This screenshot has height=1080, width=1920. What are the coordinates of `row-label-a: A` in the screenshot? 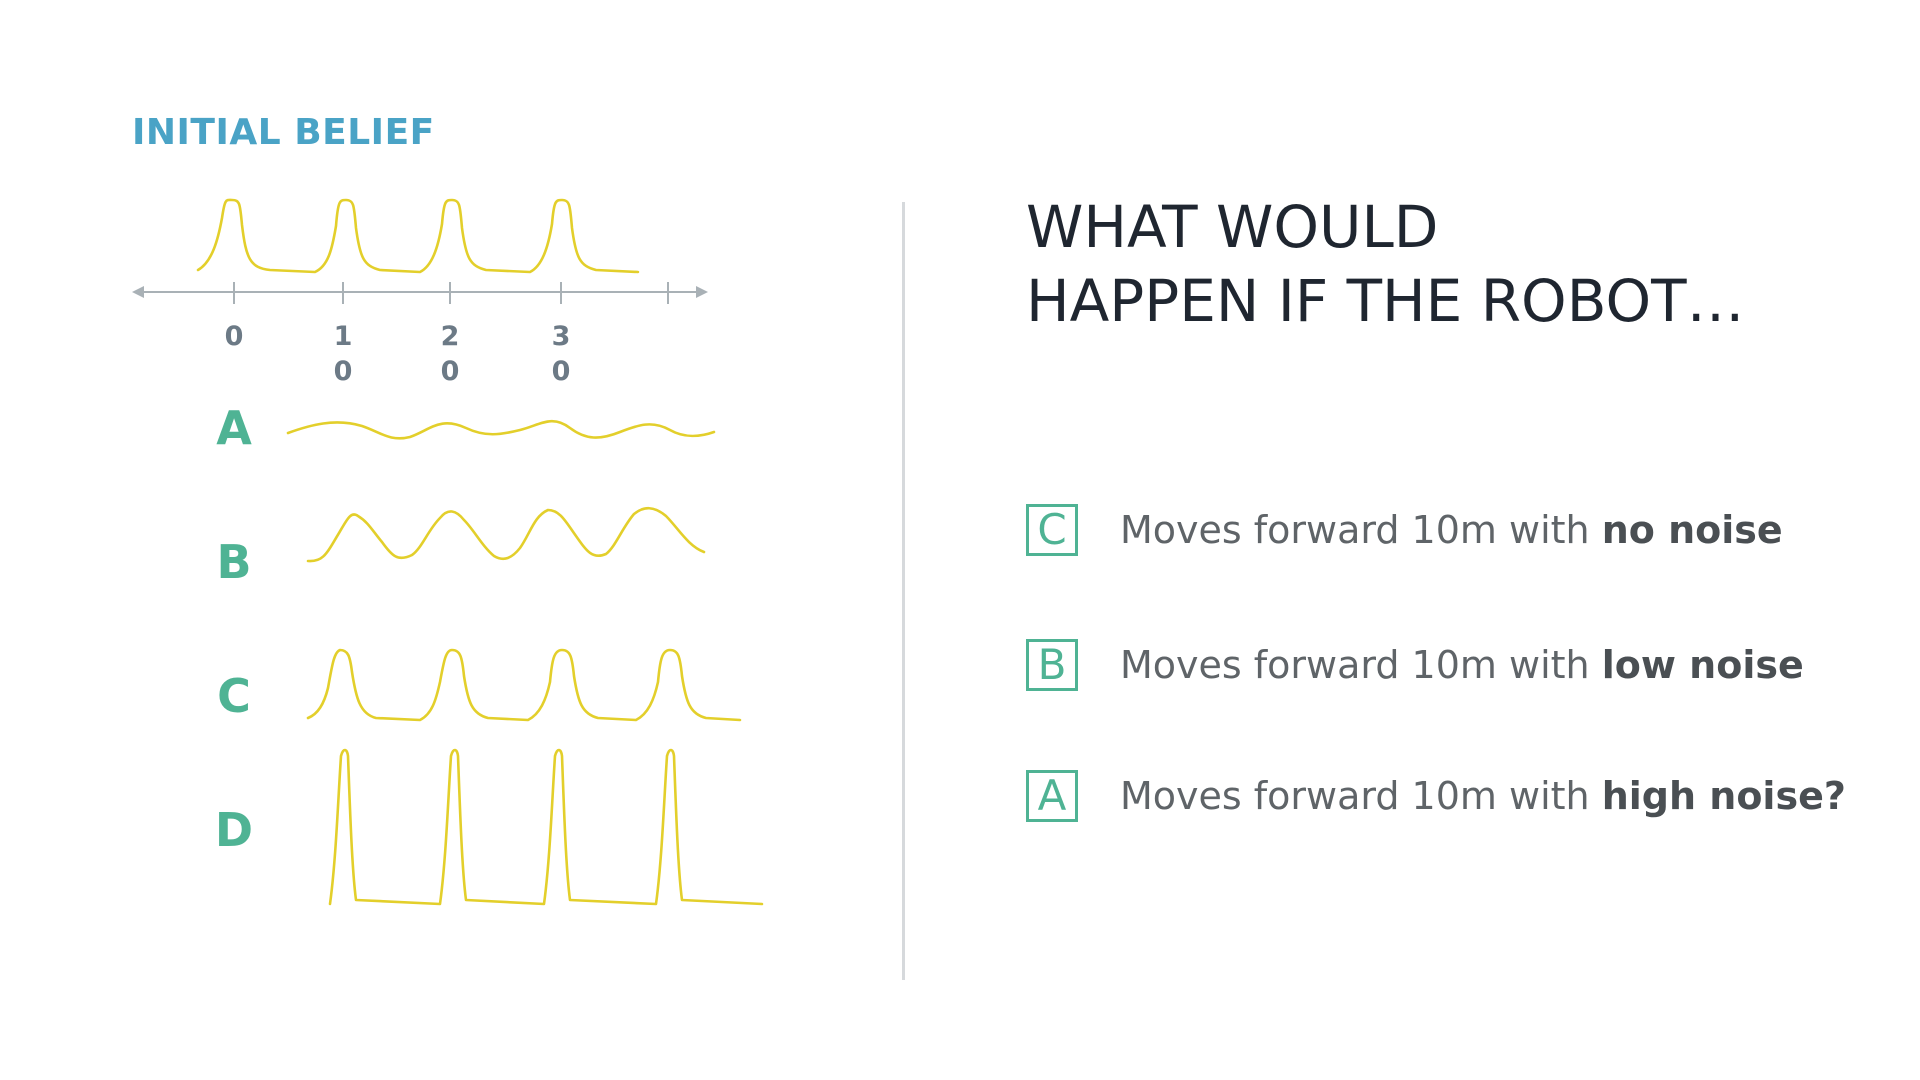 It's located at (234, 428).